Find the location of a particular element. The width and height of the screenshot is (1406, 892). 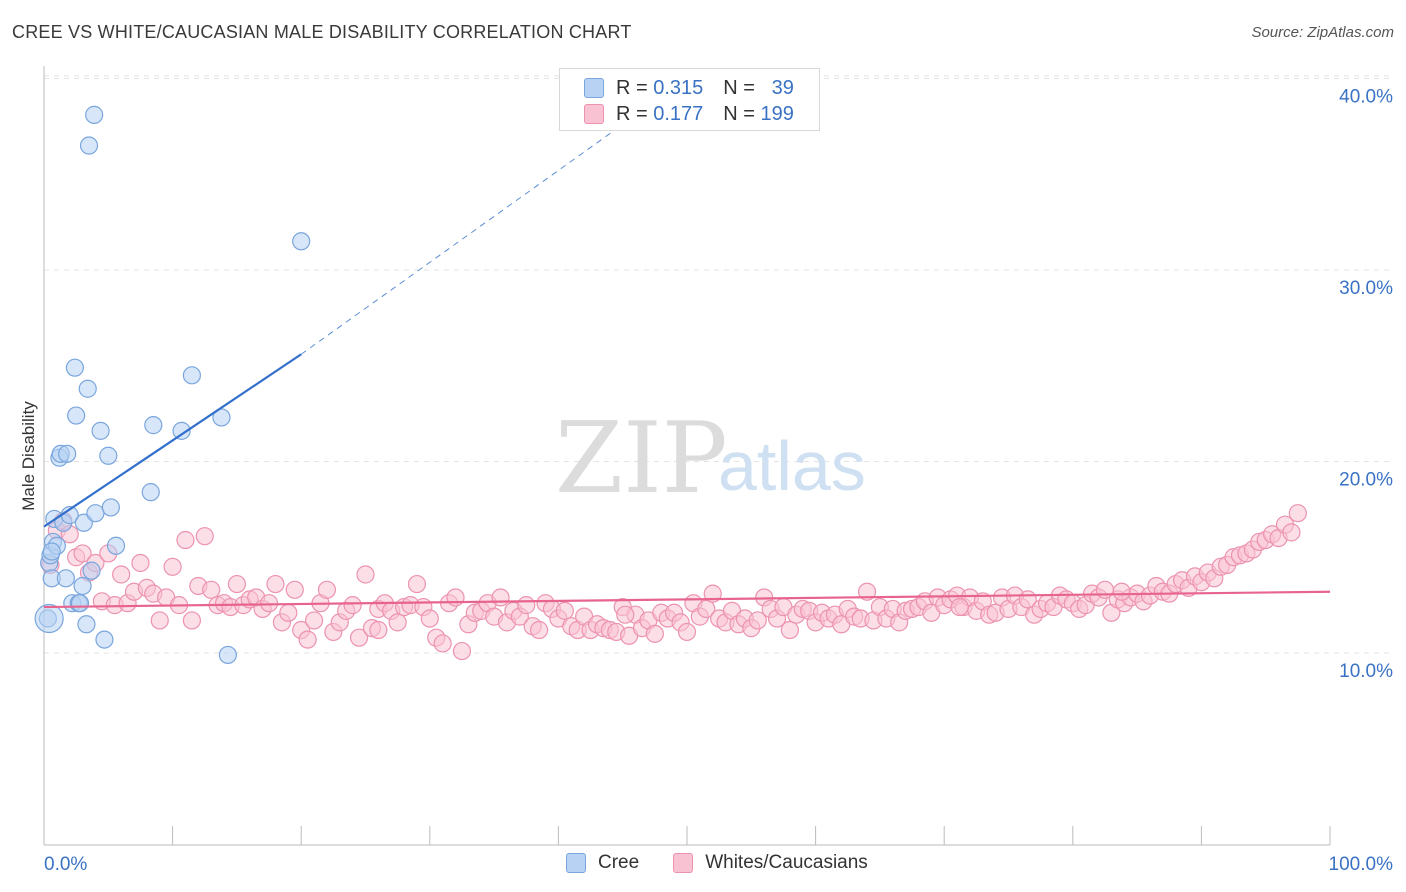

legend-swatch-white is located at coordinates (594, 114).